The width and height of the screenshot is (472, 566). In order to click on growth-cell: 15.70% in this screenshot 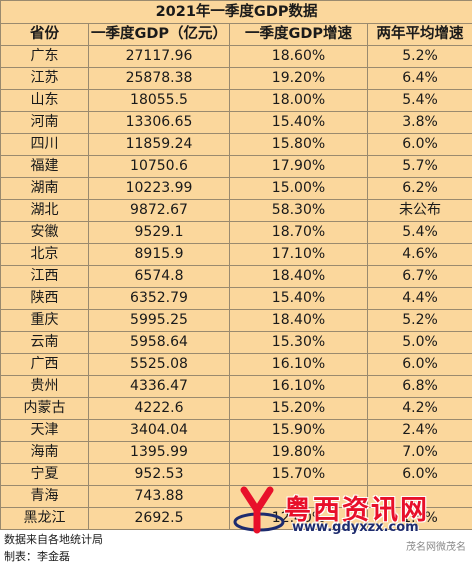, I will do `click(298, 474)`.